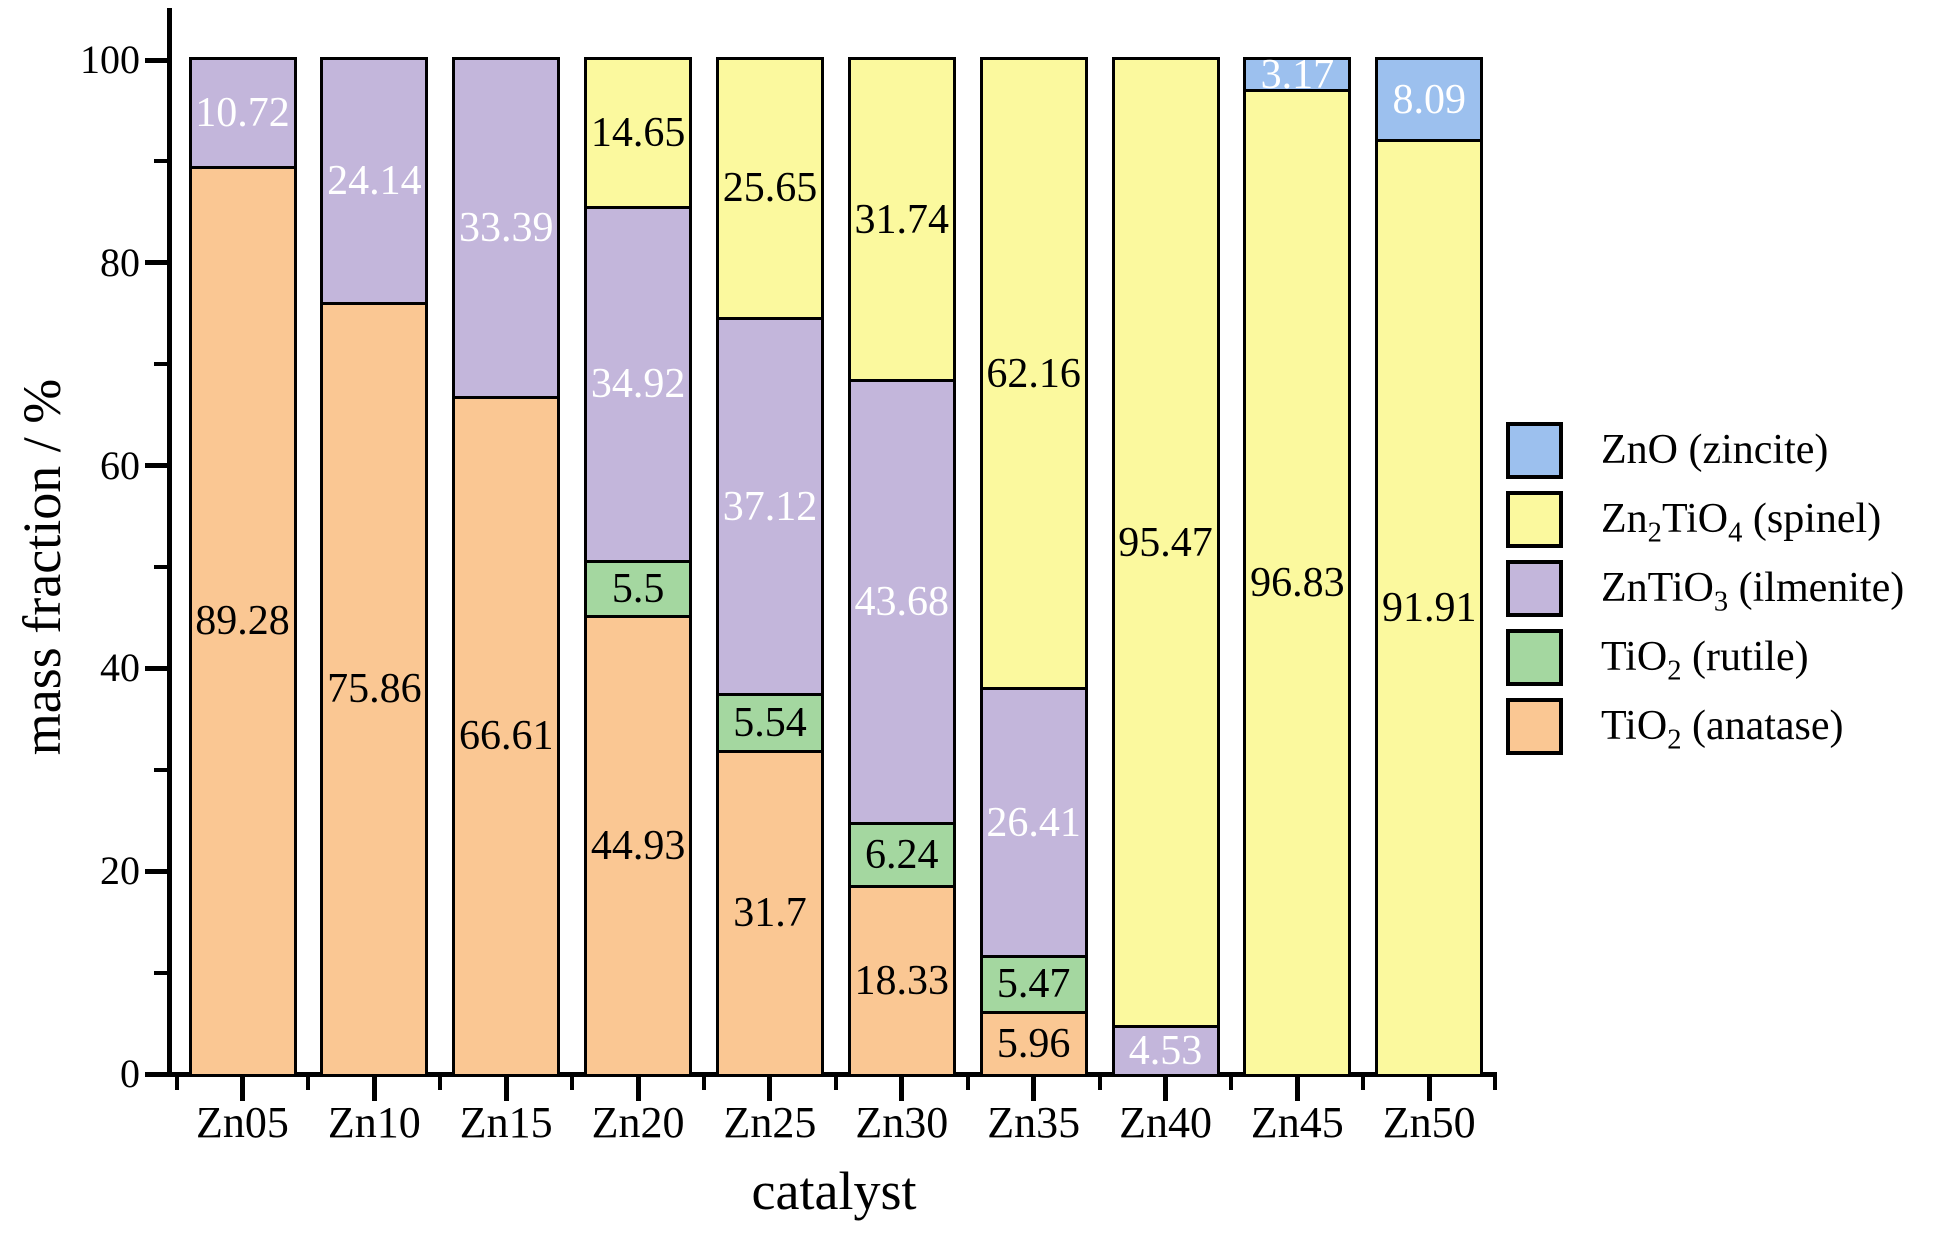 The height and width of the screenshot is (1245, 1947). What do you see at coordinates (1033, 824) in the screenshot?
I see `bar-segment-zn35-ilmenite: 26.41` at bounding box center [1033, 824].